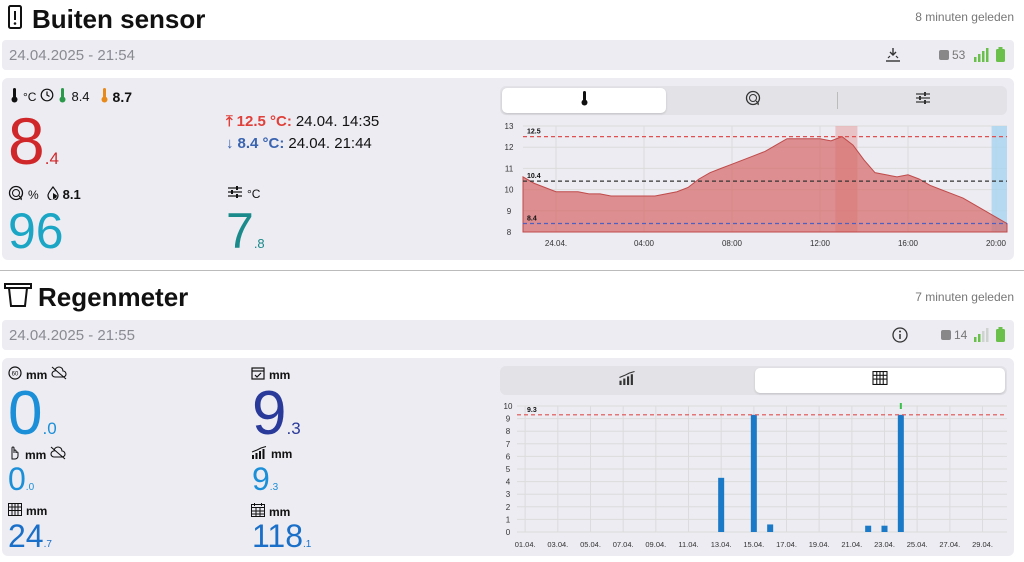 This screenshot has height=562, width=1024. I want to click on x-tick-label: 05.04., so click(590, 544).